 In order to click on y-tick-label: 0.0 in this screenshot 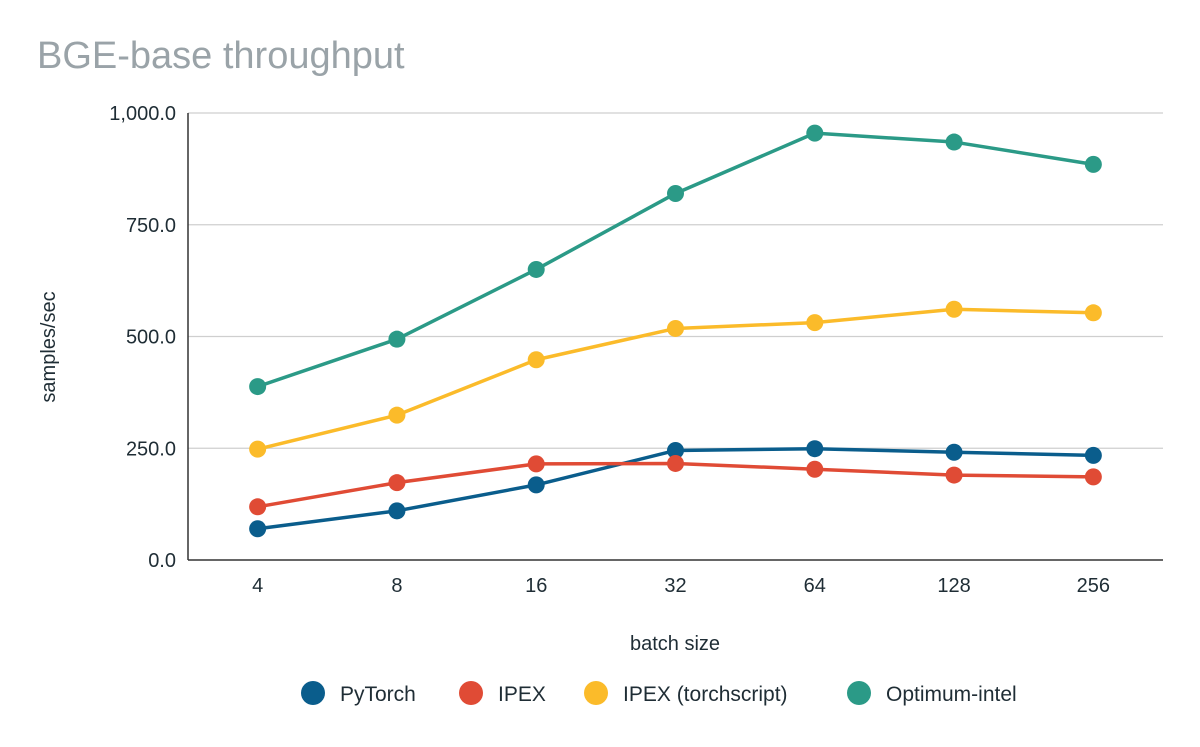, I will do `click(162, 561)`.